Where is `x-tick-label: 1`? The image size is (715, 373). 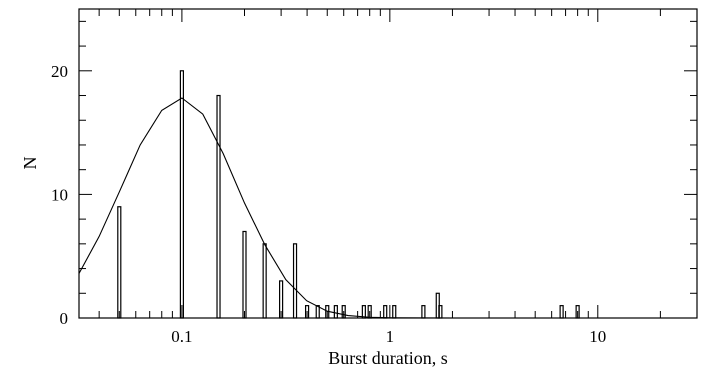
x-tick-label: 1 is located at coordinates (390, 336).